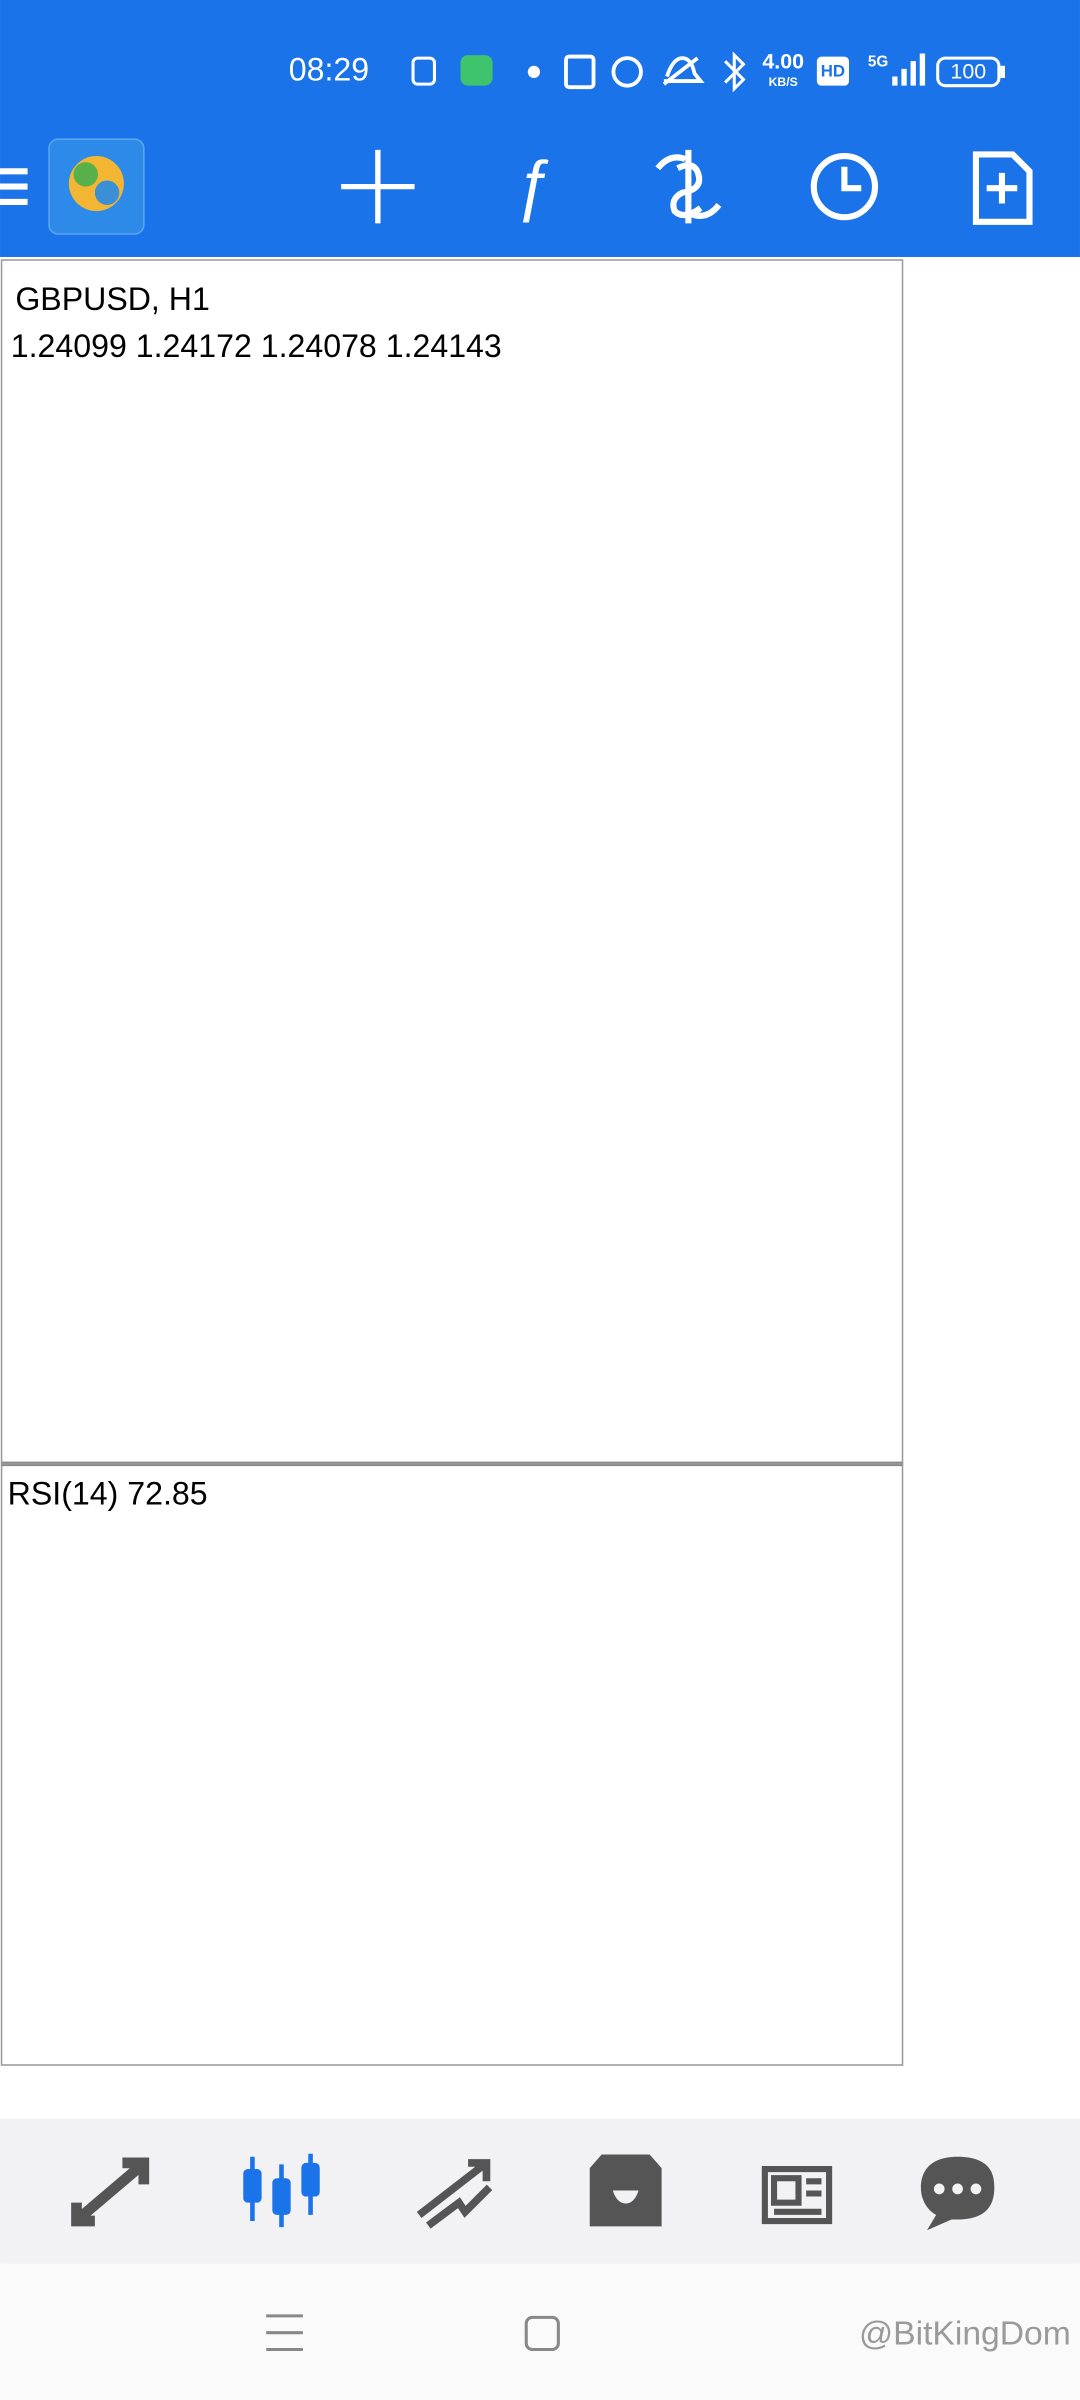 This screenshot has height=2400, width=1080. Describe the element at coordinates (851, 179) in the screenshot. I see `period-button-hands` at that location.